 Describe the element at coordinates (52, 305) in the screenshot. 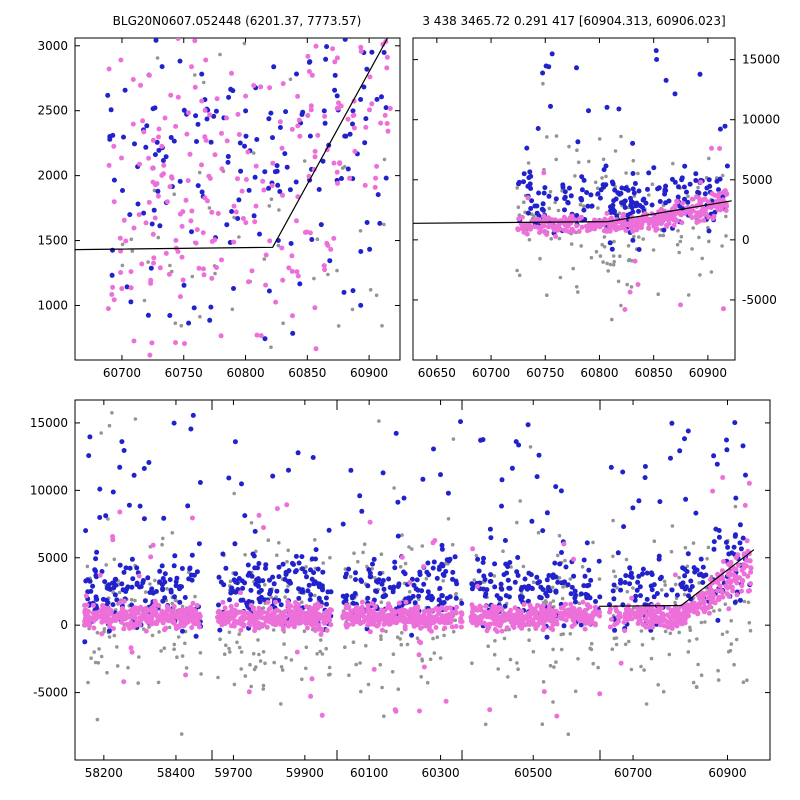

I see `y-tick-label: 1000` at that location.